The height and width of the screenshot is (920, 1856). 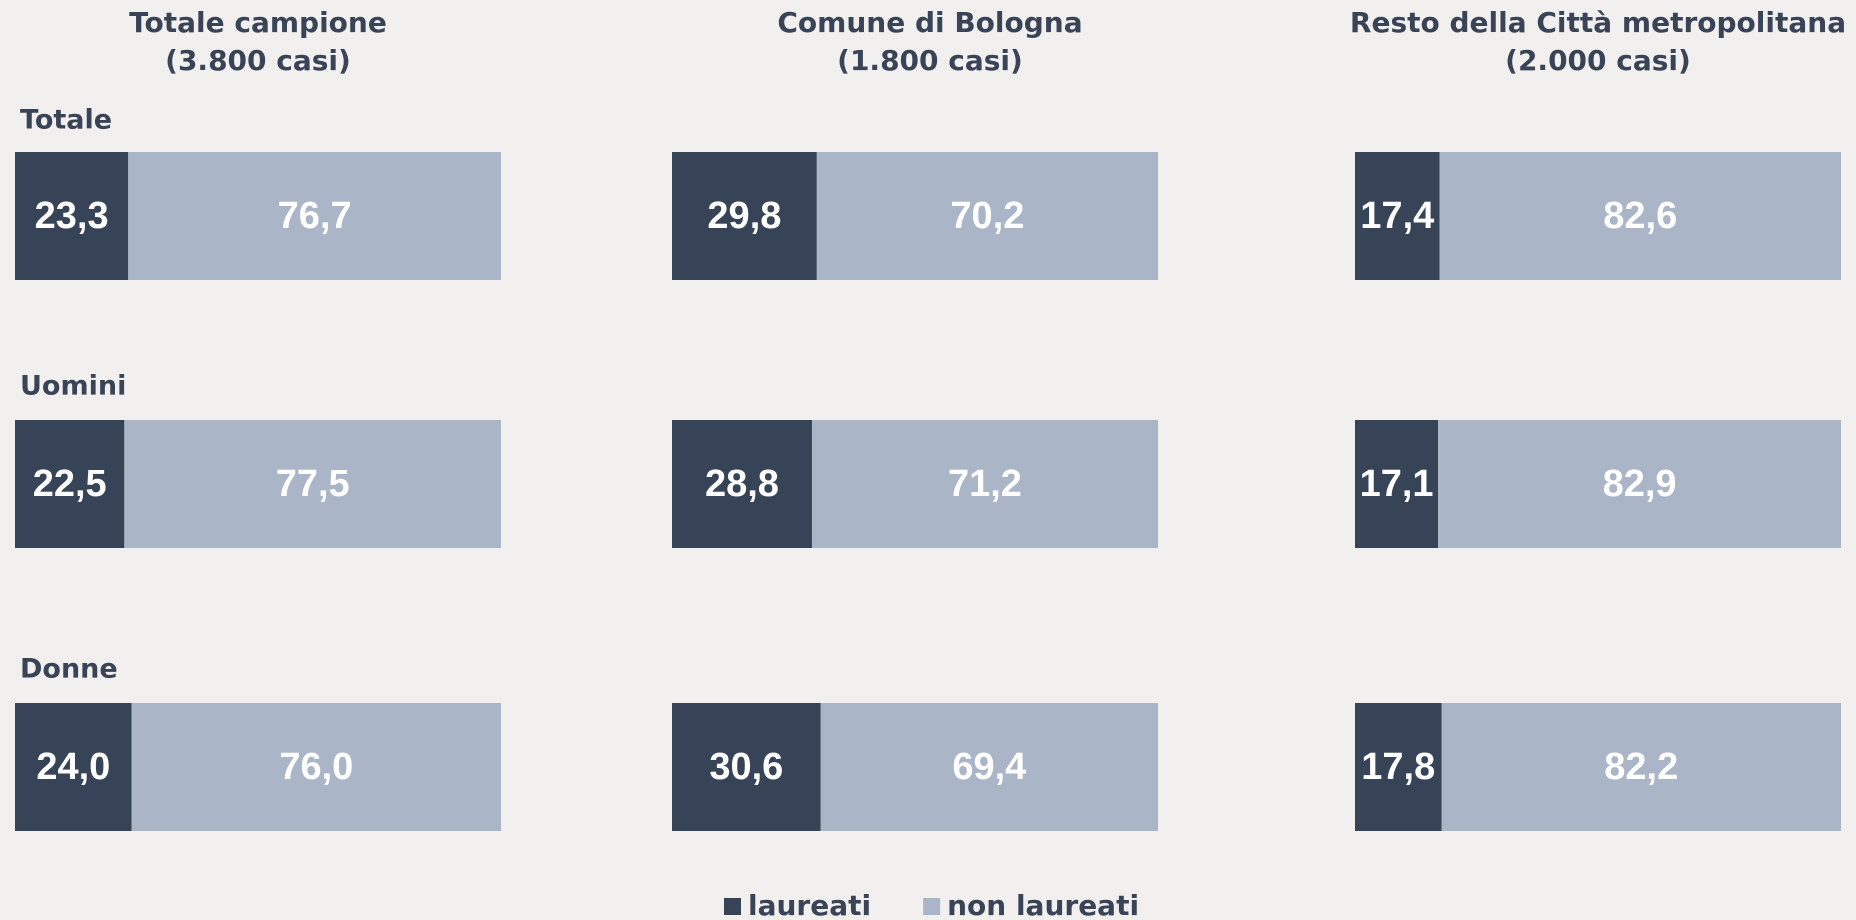 I want to click on data-label: 76,0, so click(x=316, y=767).